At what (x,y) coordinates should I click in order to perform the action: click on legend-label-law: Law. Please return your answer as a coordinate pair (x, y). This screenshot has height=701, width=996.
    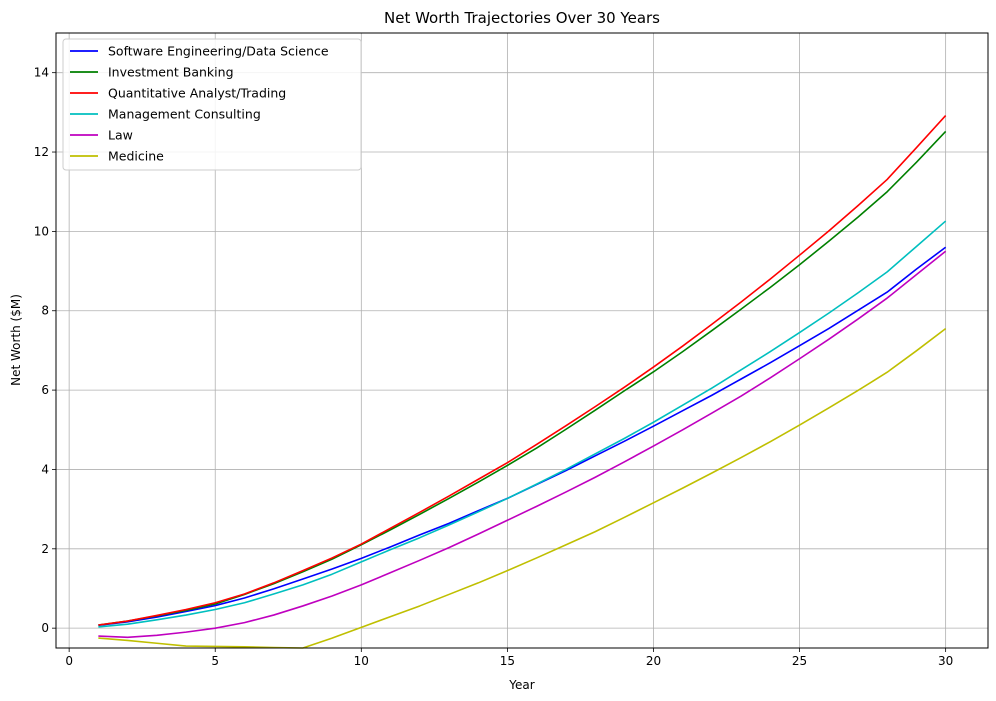
    Looking at the image, I should click on (120, 135).